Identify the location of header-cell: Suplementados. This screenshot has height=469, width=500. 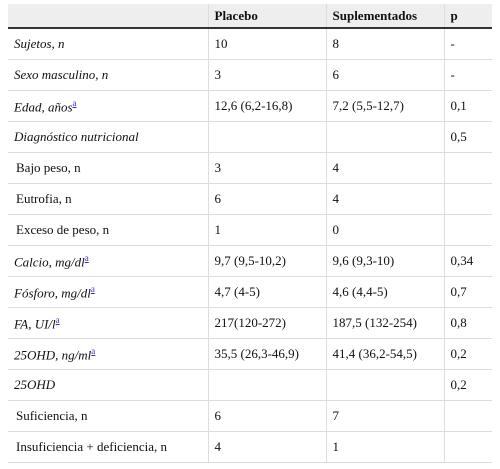
(385, 16).